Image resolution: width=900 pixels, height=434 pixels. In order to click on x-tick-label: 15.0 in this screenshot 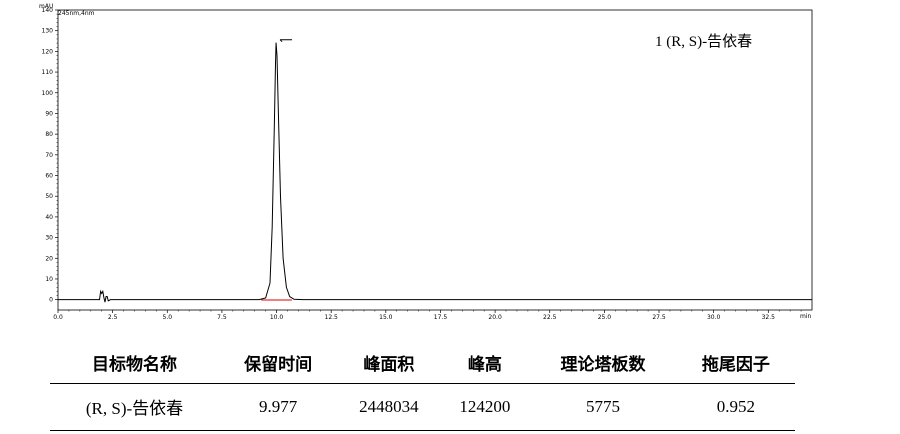, I will do `click(386, 317)`.